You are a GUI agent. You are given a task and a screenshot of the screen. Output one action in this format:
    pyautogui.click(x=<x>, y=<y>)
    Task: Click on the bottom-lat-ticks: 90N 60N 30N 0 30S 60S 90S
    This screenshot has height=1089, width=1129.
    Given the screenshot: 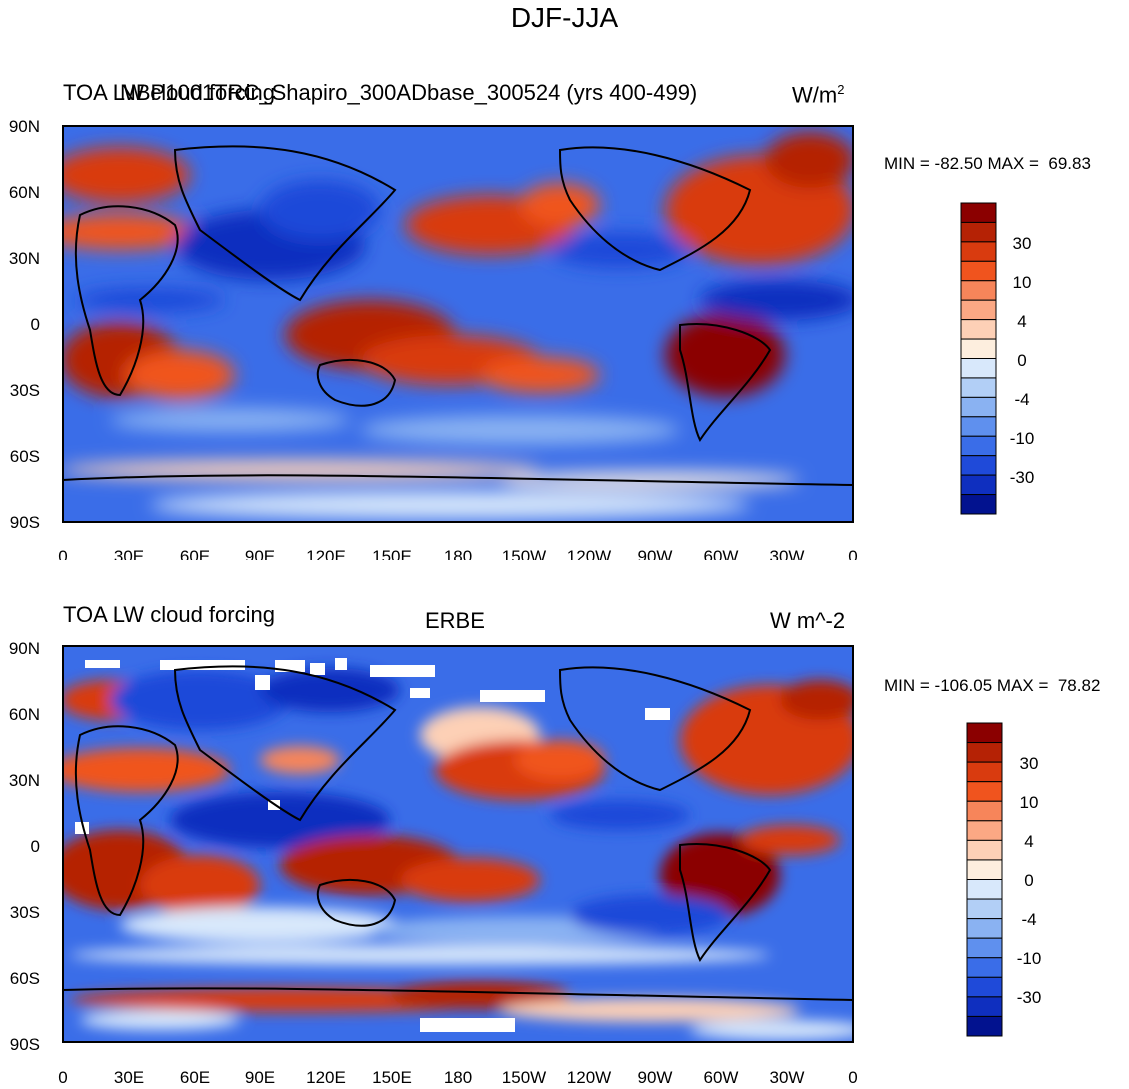 What is the action you would take?
    pyautogui.click(x=24, y=846)
    